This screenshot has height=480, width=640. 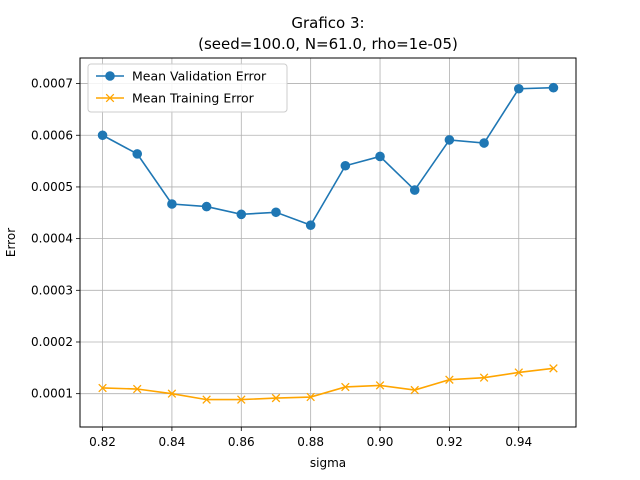 I want to click on y-tick-label: 0.0002, so click(x=52, y=342).